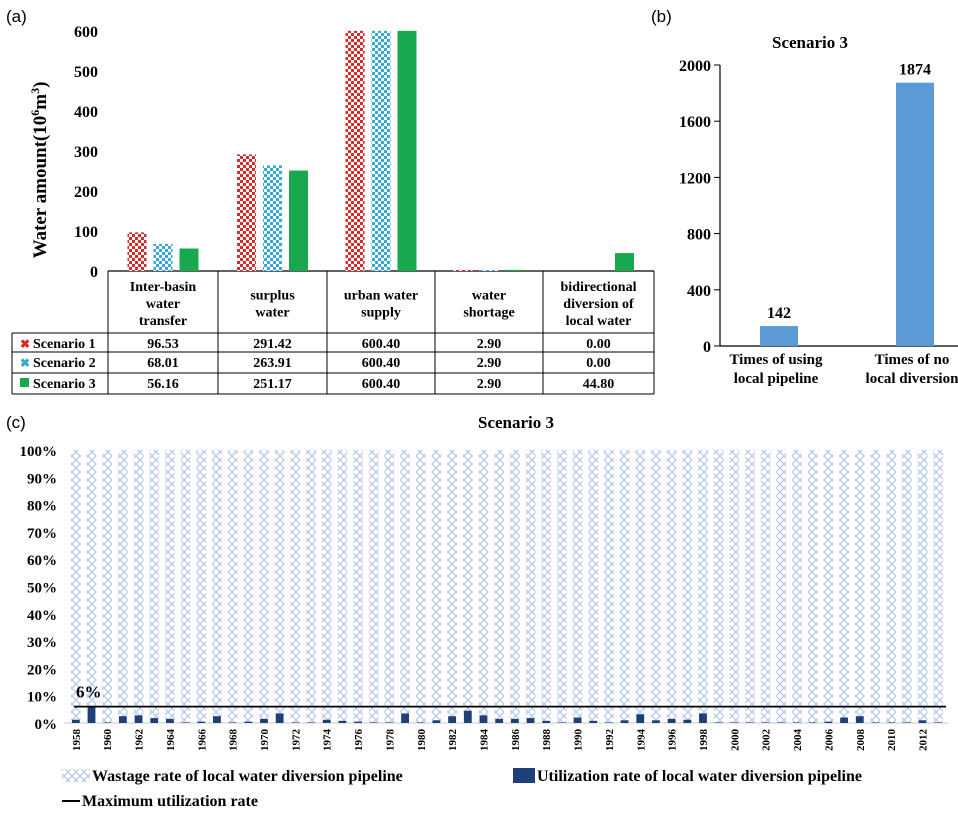  I want to click on table-value: 291.42, so click(272, 344).